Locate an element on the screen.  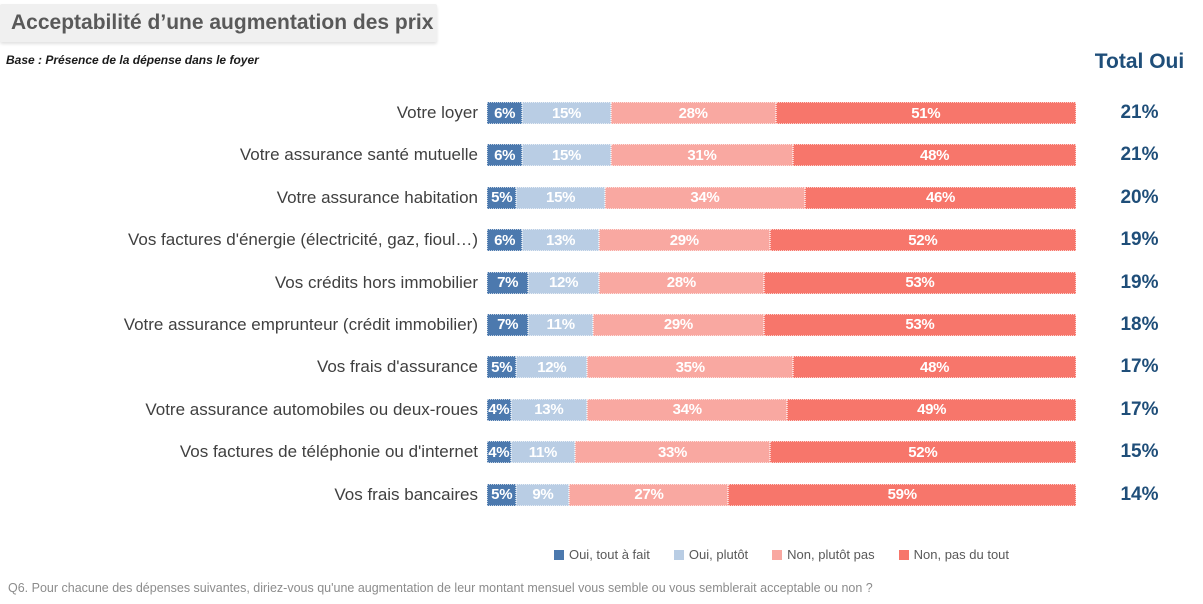
segment-value-label: 51% is located at coordinates (926, 113).